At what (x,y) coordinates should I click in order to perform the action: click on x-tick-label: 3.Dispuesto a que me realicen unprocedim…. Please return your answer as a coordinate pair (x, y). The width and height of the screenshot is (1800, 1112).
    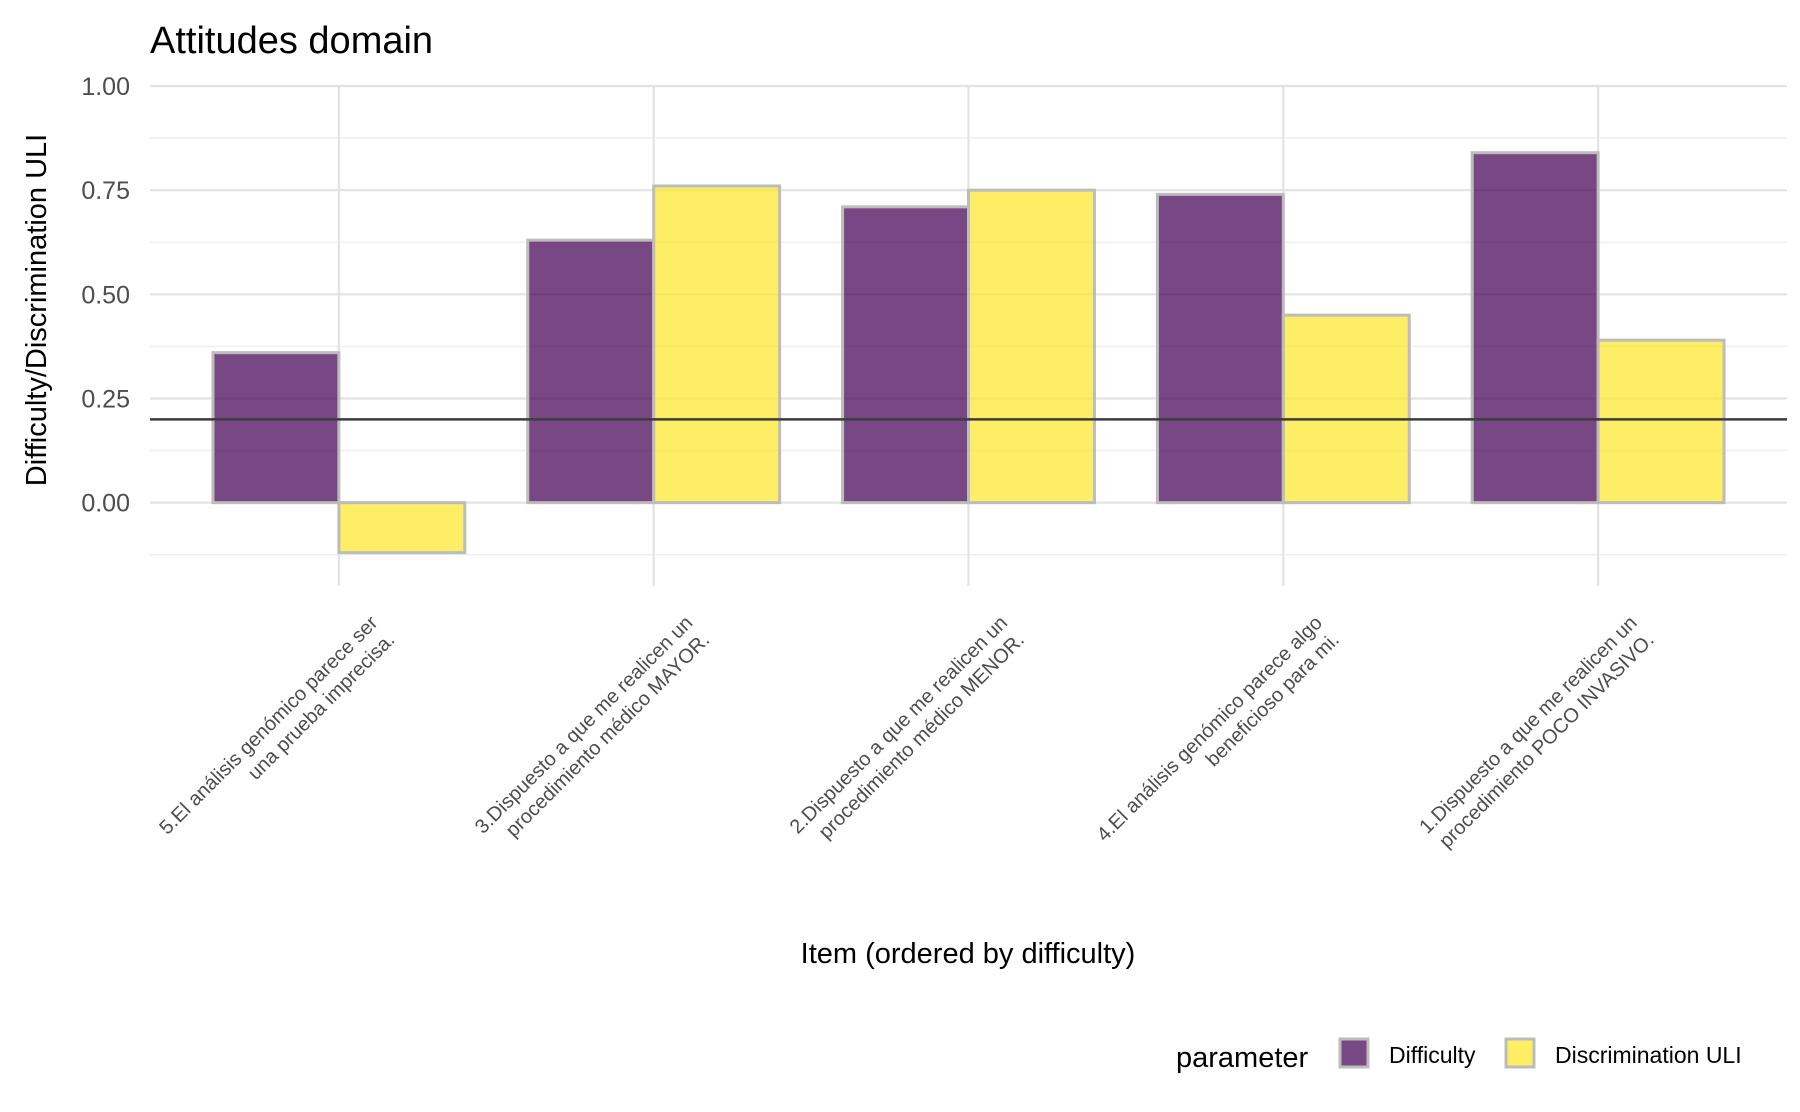
    Looking at the image, I should click on (592, 733).